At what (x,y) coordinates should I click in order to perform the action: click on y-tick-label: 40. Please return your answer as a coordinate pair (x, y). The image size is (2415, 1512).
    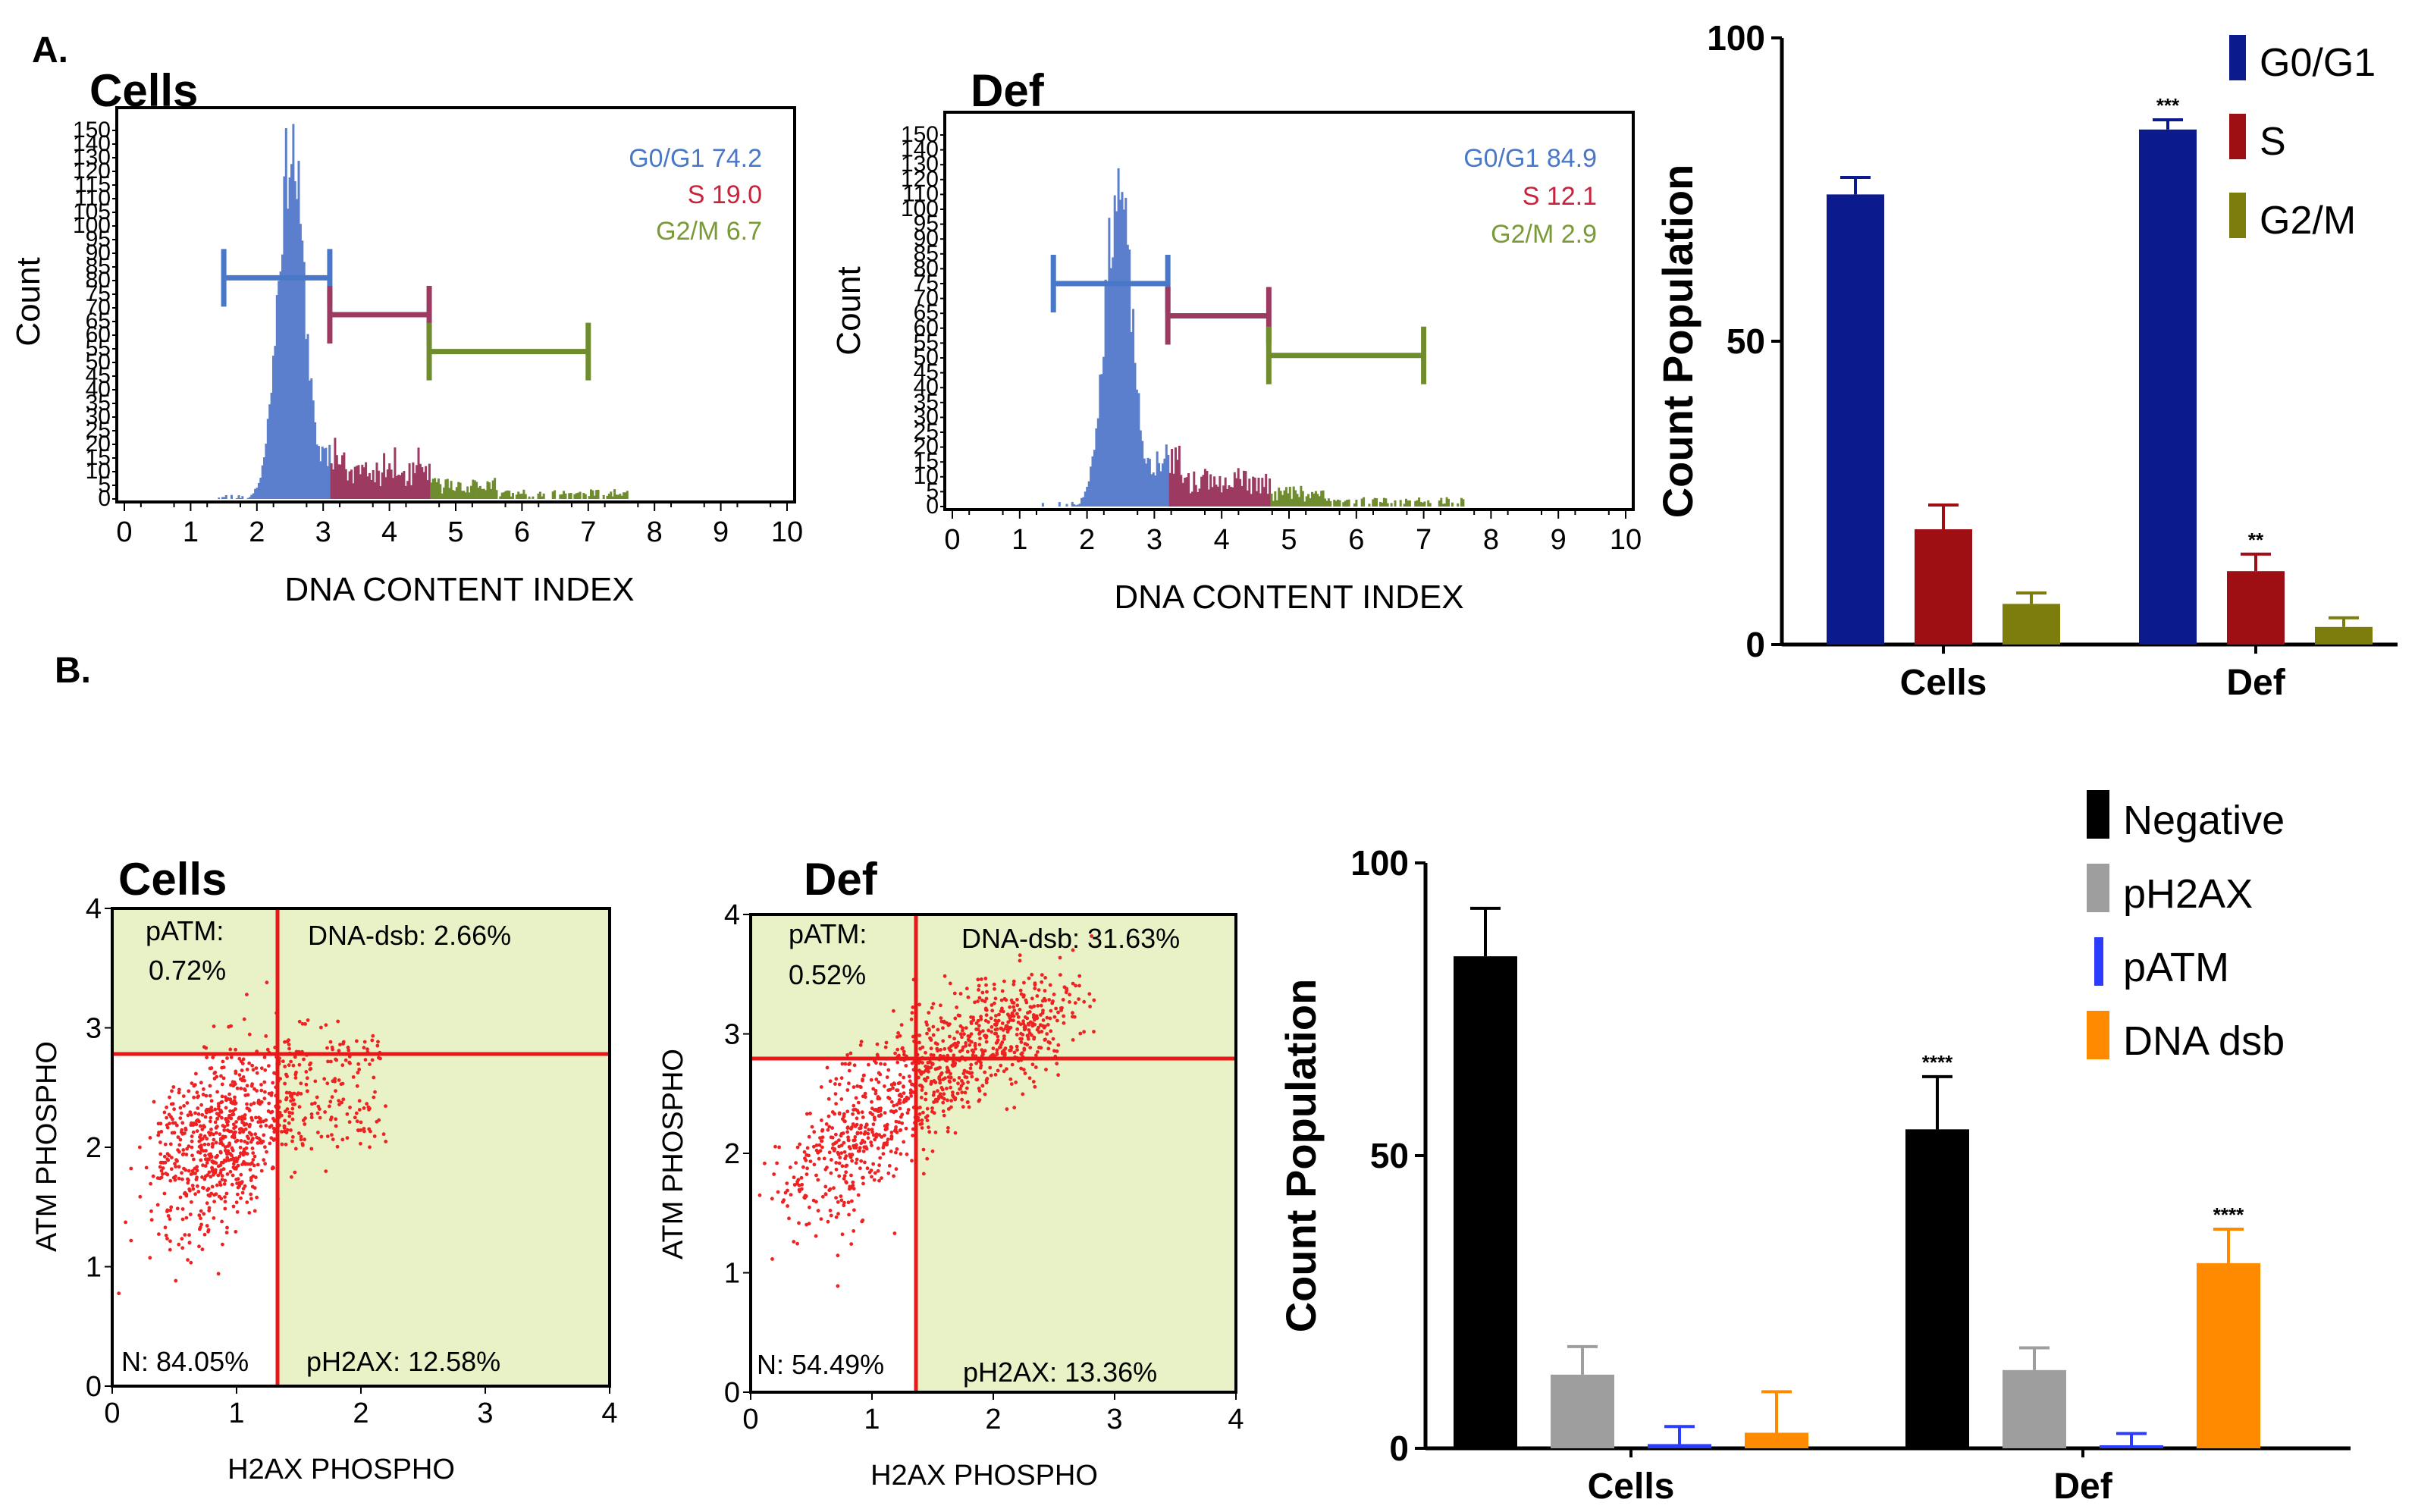
    Looking at the image, I should click on (926, 387).